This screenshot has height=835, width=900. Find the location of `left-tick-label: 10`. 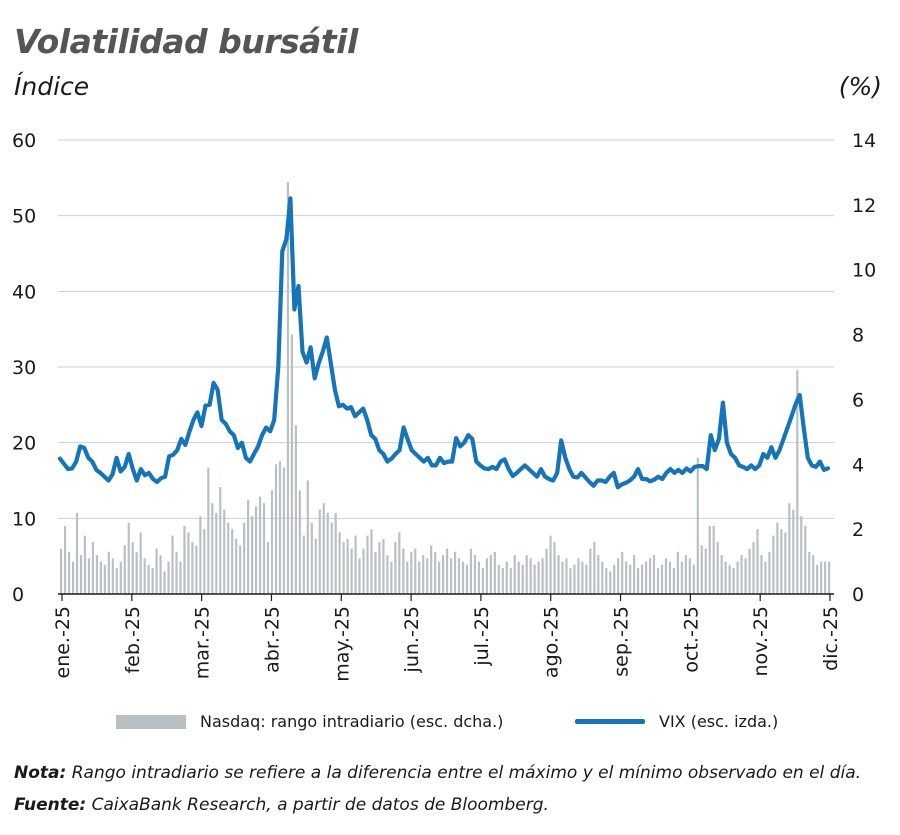

left-tick-label: 10 is located at coordinates (24, 519).